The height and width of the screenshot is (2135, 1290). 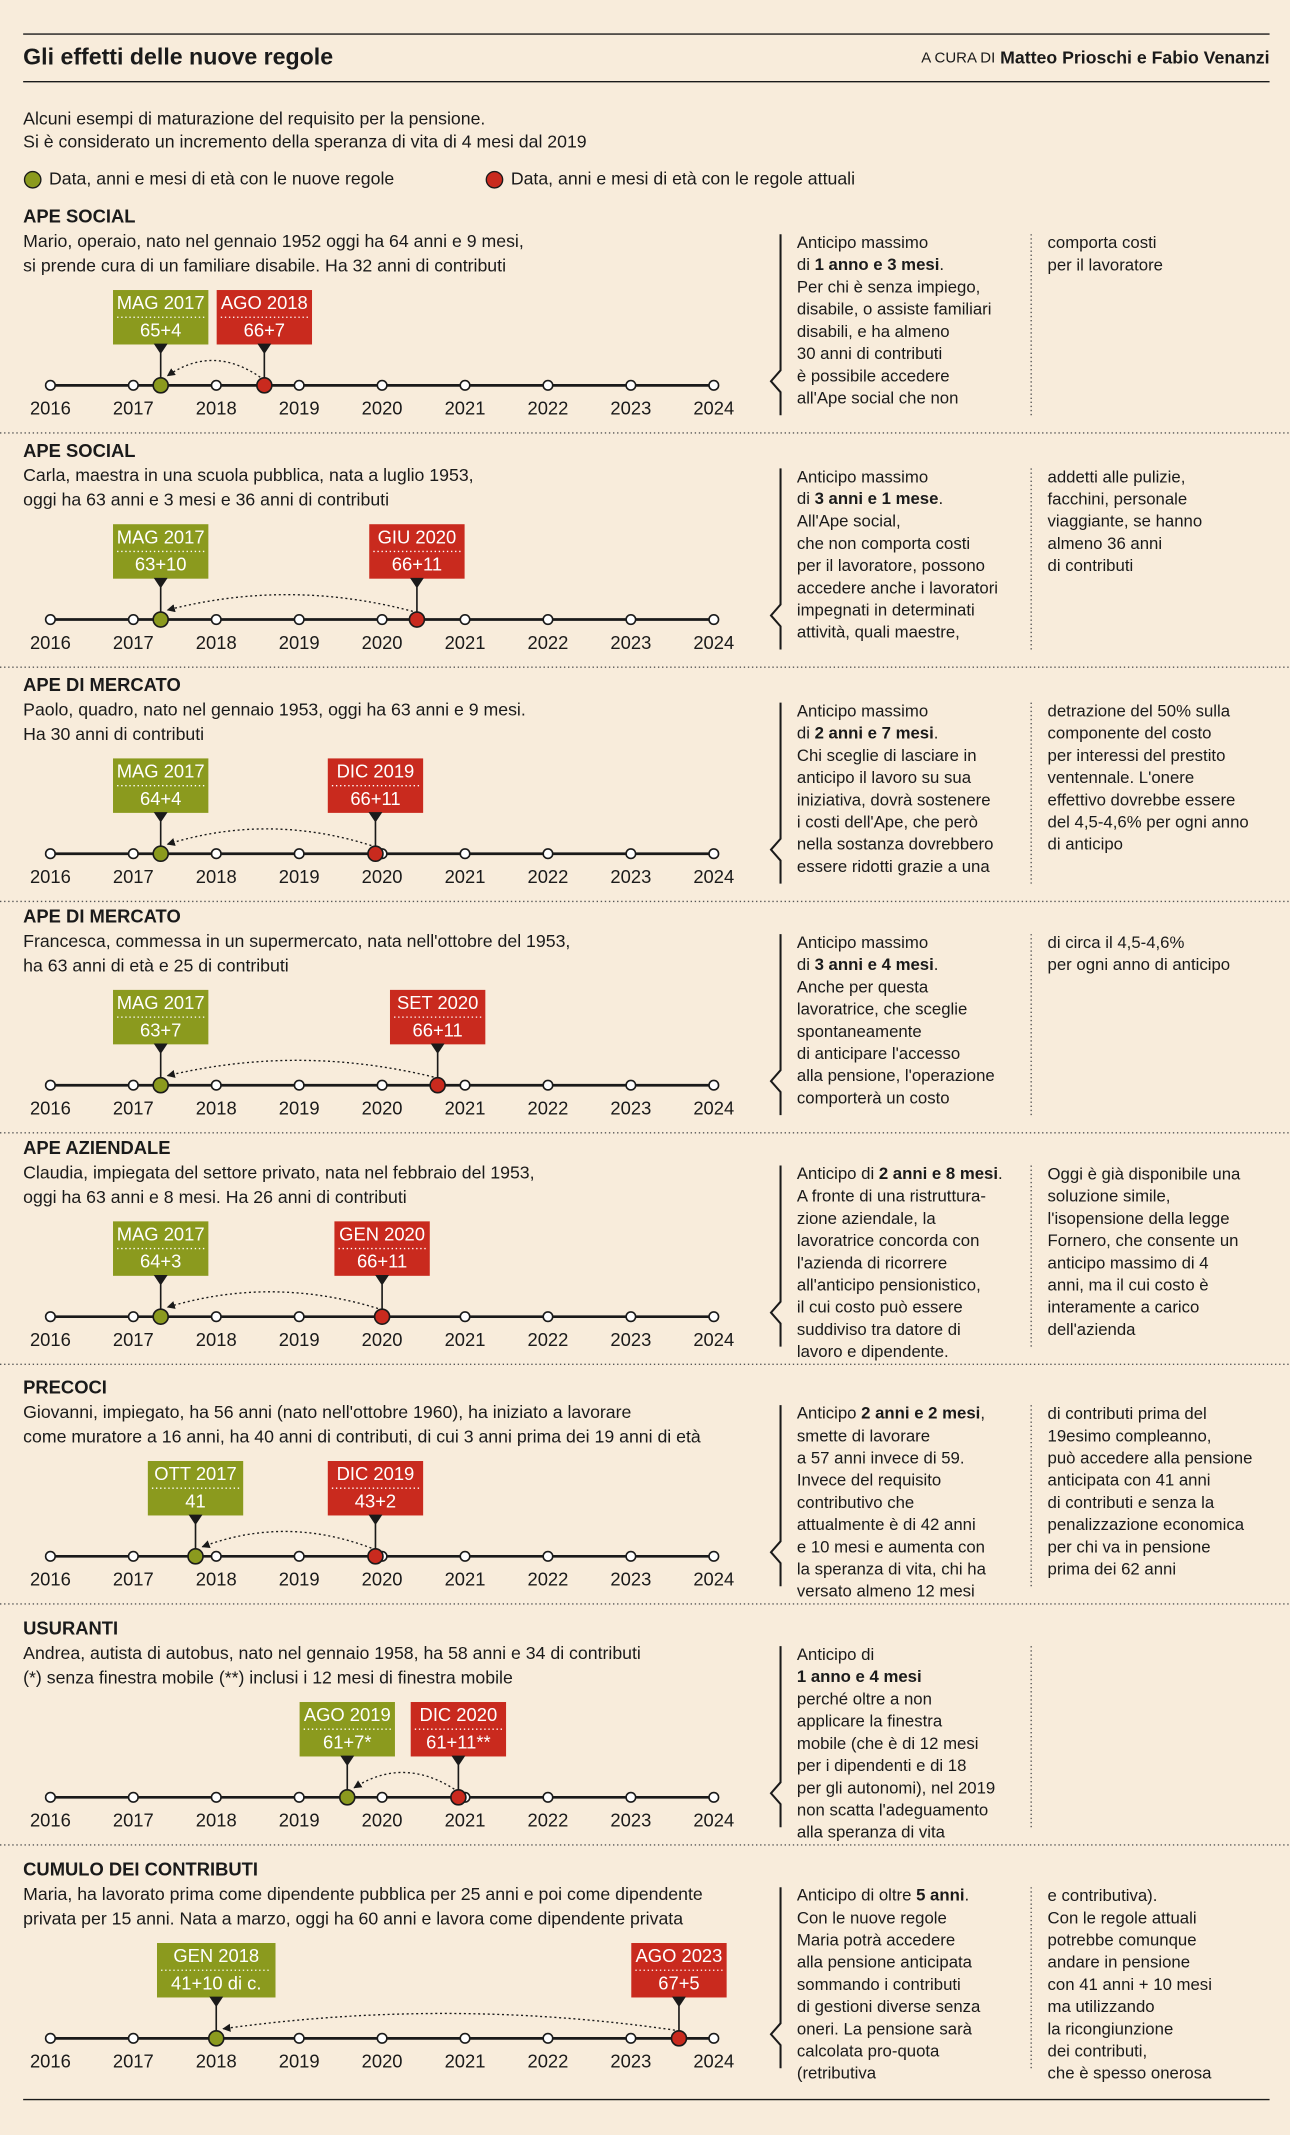 What do you see at coordinates (102, 916) in the screenshot?
I see `section-title: APE DI MERCATO` at bounding box center [102, 916].